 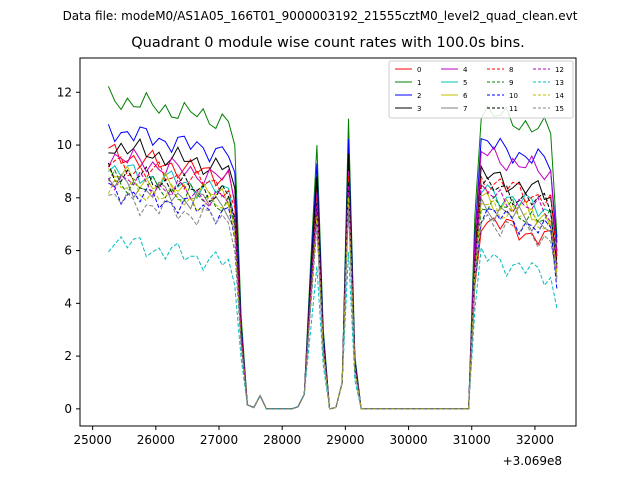 What do you see at coordinates (68, 303) in the screenshot?
I see `y-tick-label: 4` at bounding box center [68, 303].